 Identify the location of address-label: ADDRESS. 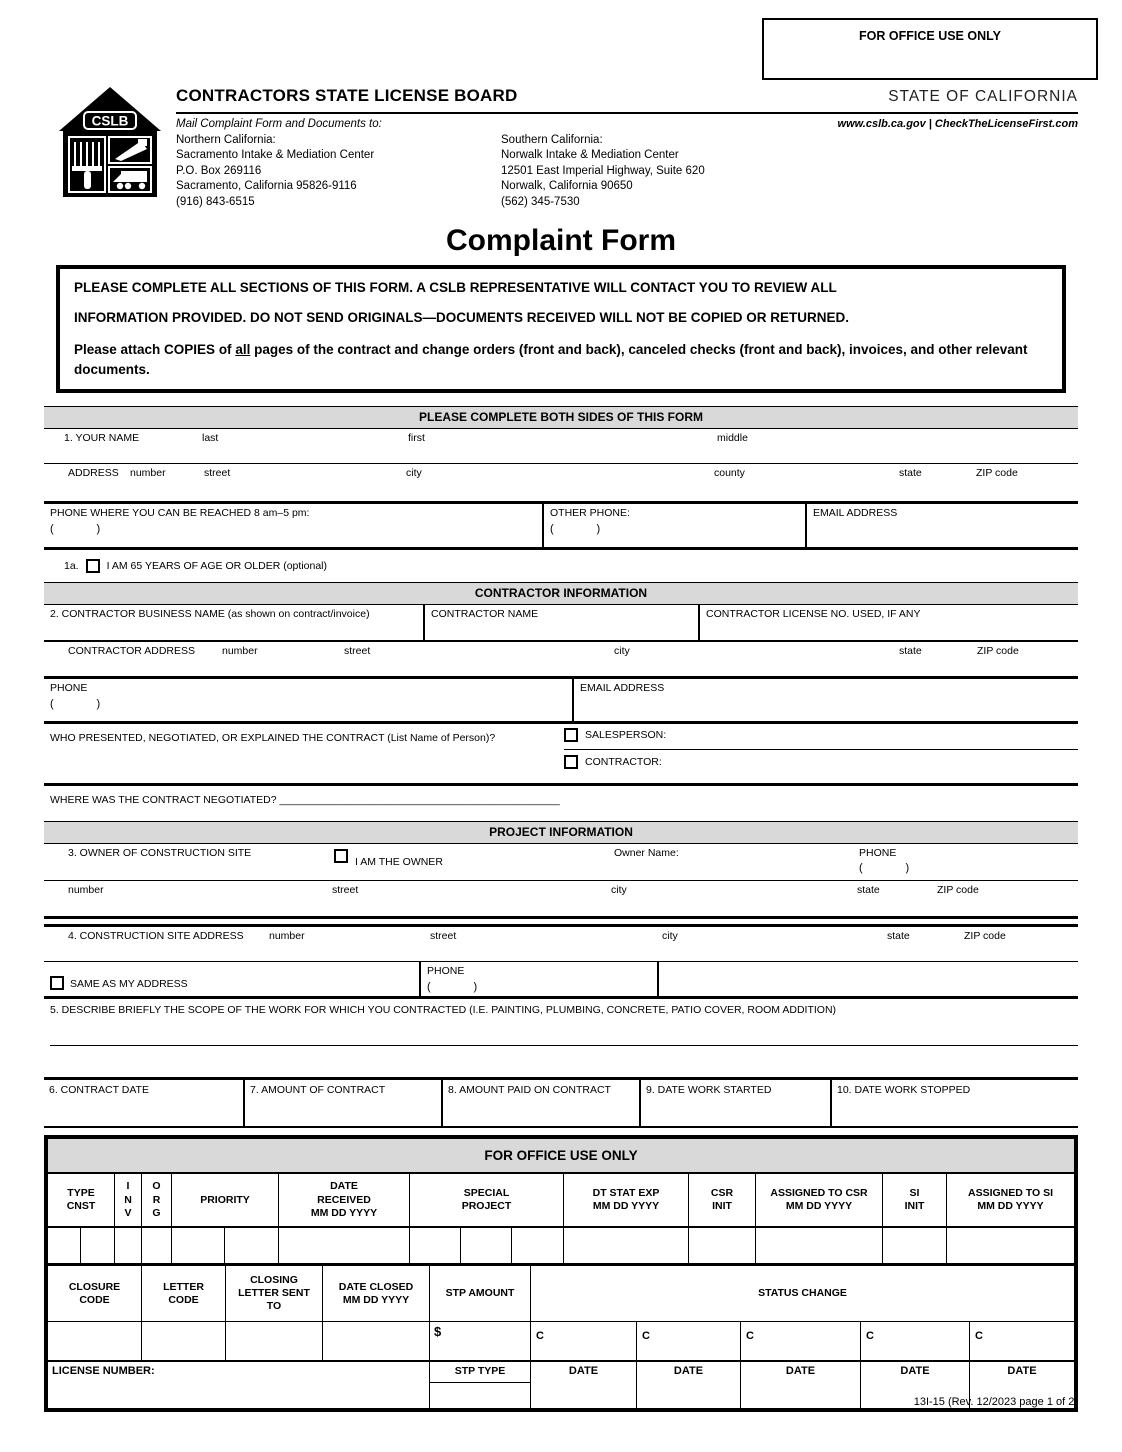
(93, 473).